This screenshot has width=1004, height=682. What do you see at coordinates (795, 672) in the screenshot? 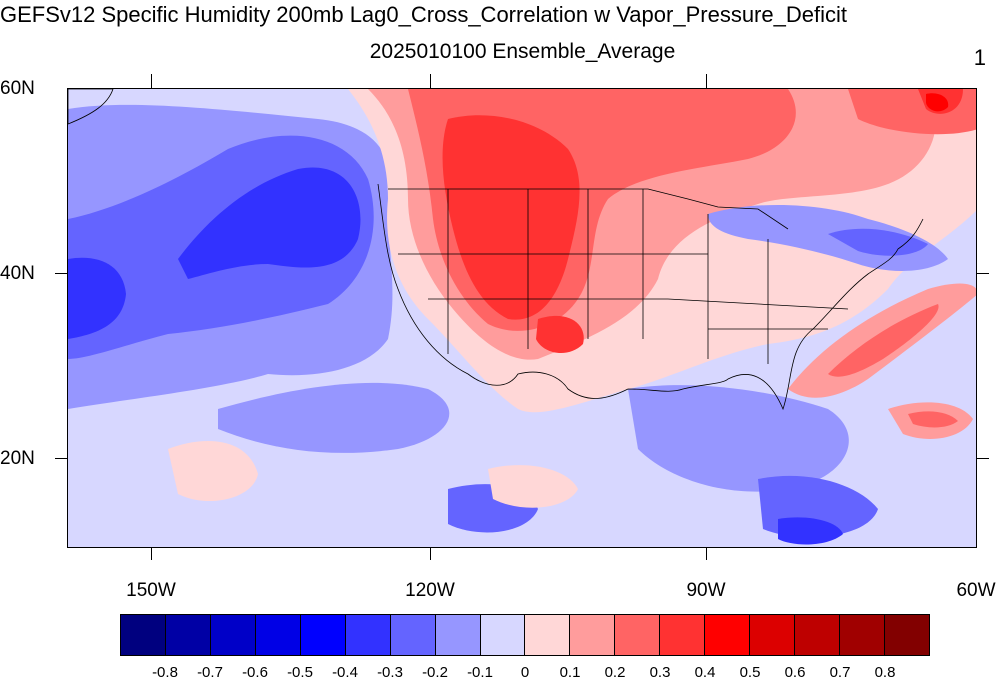
I see `colorbar-label: 0.6` at bounding box center [795, 672].